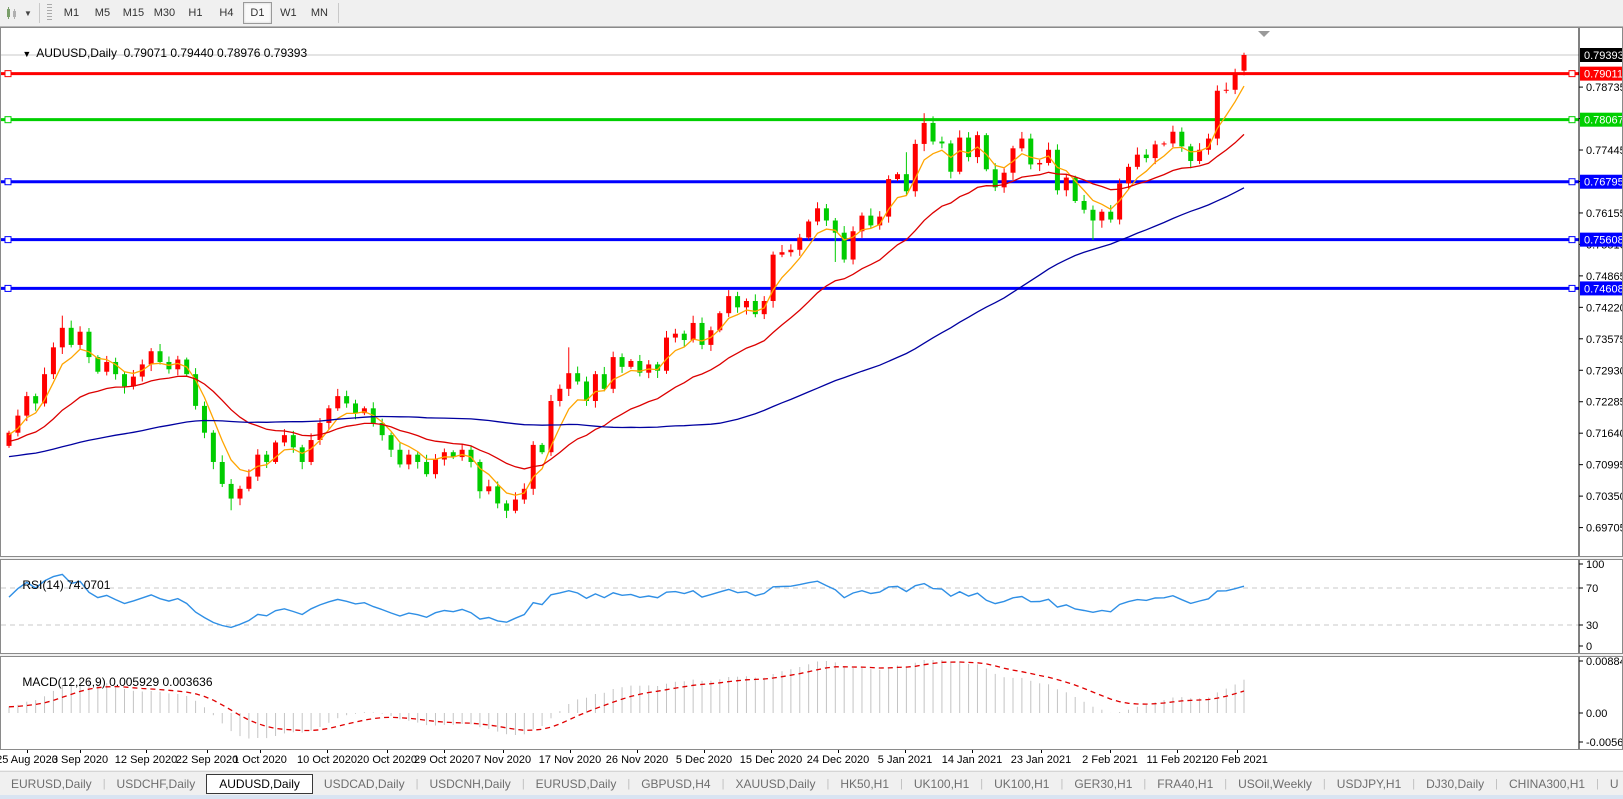  I want to click on chart-tab-usdcad-daily: USDCAD,Daily, so click(364, 784).